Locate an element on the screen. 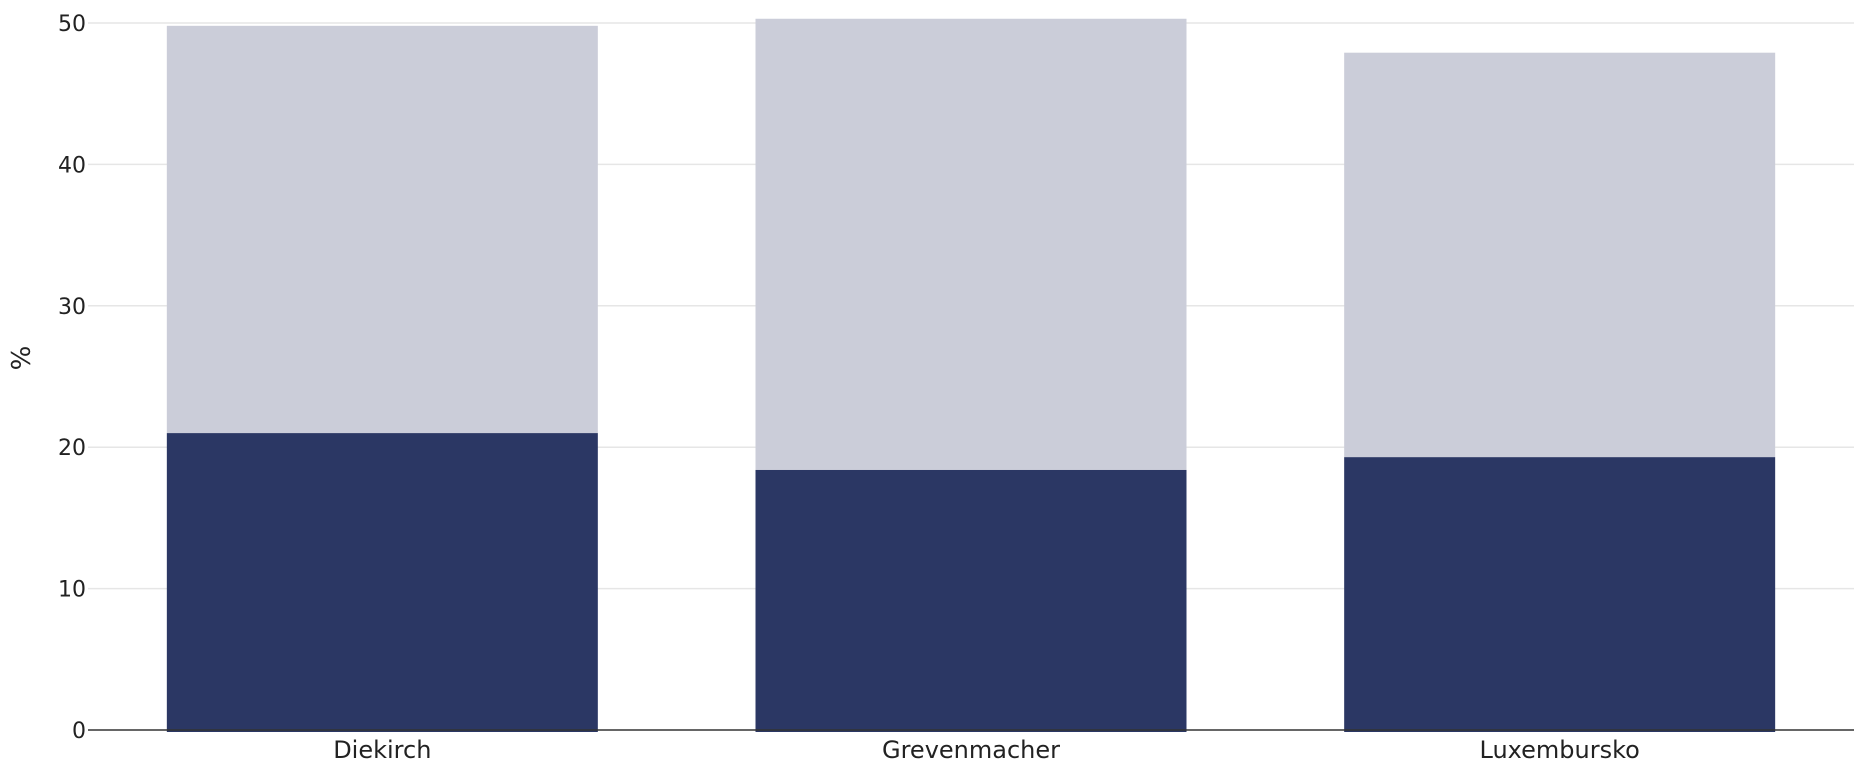  y-tick-label: 30 is located at coordinates (72, 307).